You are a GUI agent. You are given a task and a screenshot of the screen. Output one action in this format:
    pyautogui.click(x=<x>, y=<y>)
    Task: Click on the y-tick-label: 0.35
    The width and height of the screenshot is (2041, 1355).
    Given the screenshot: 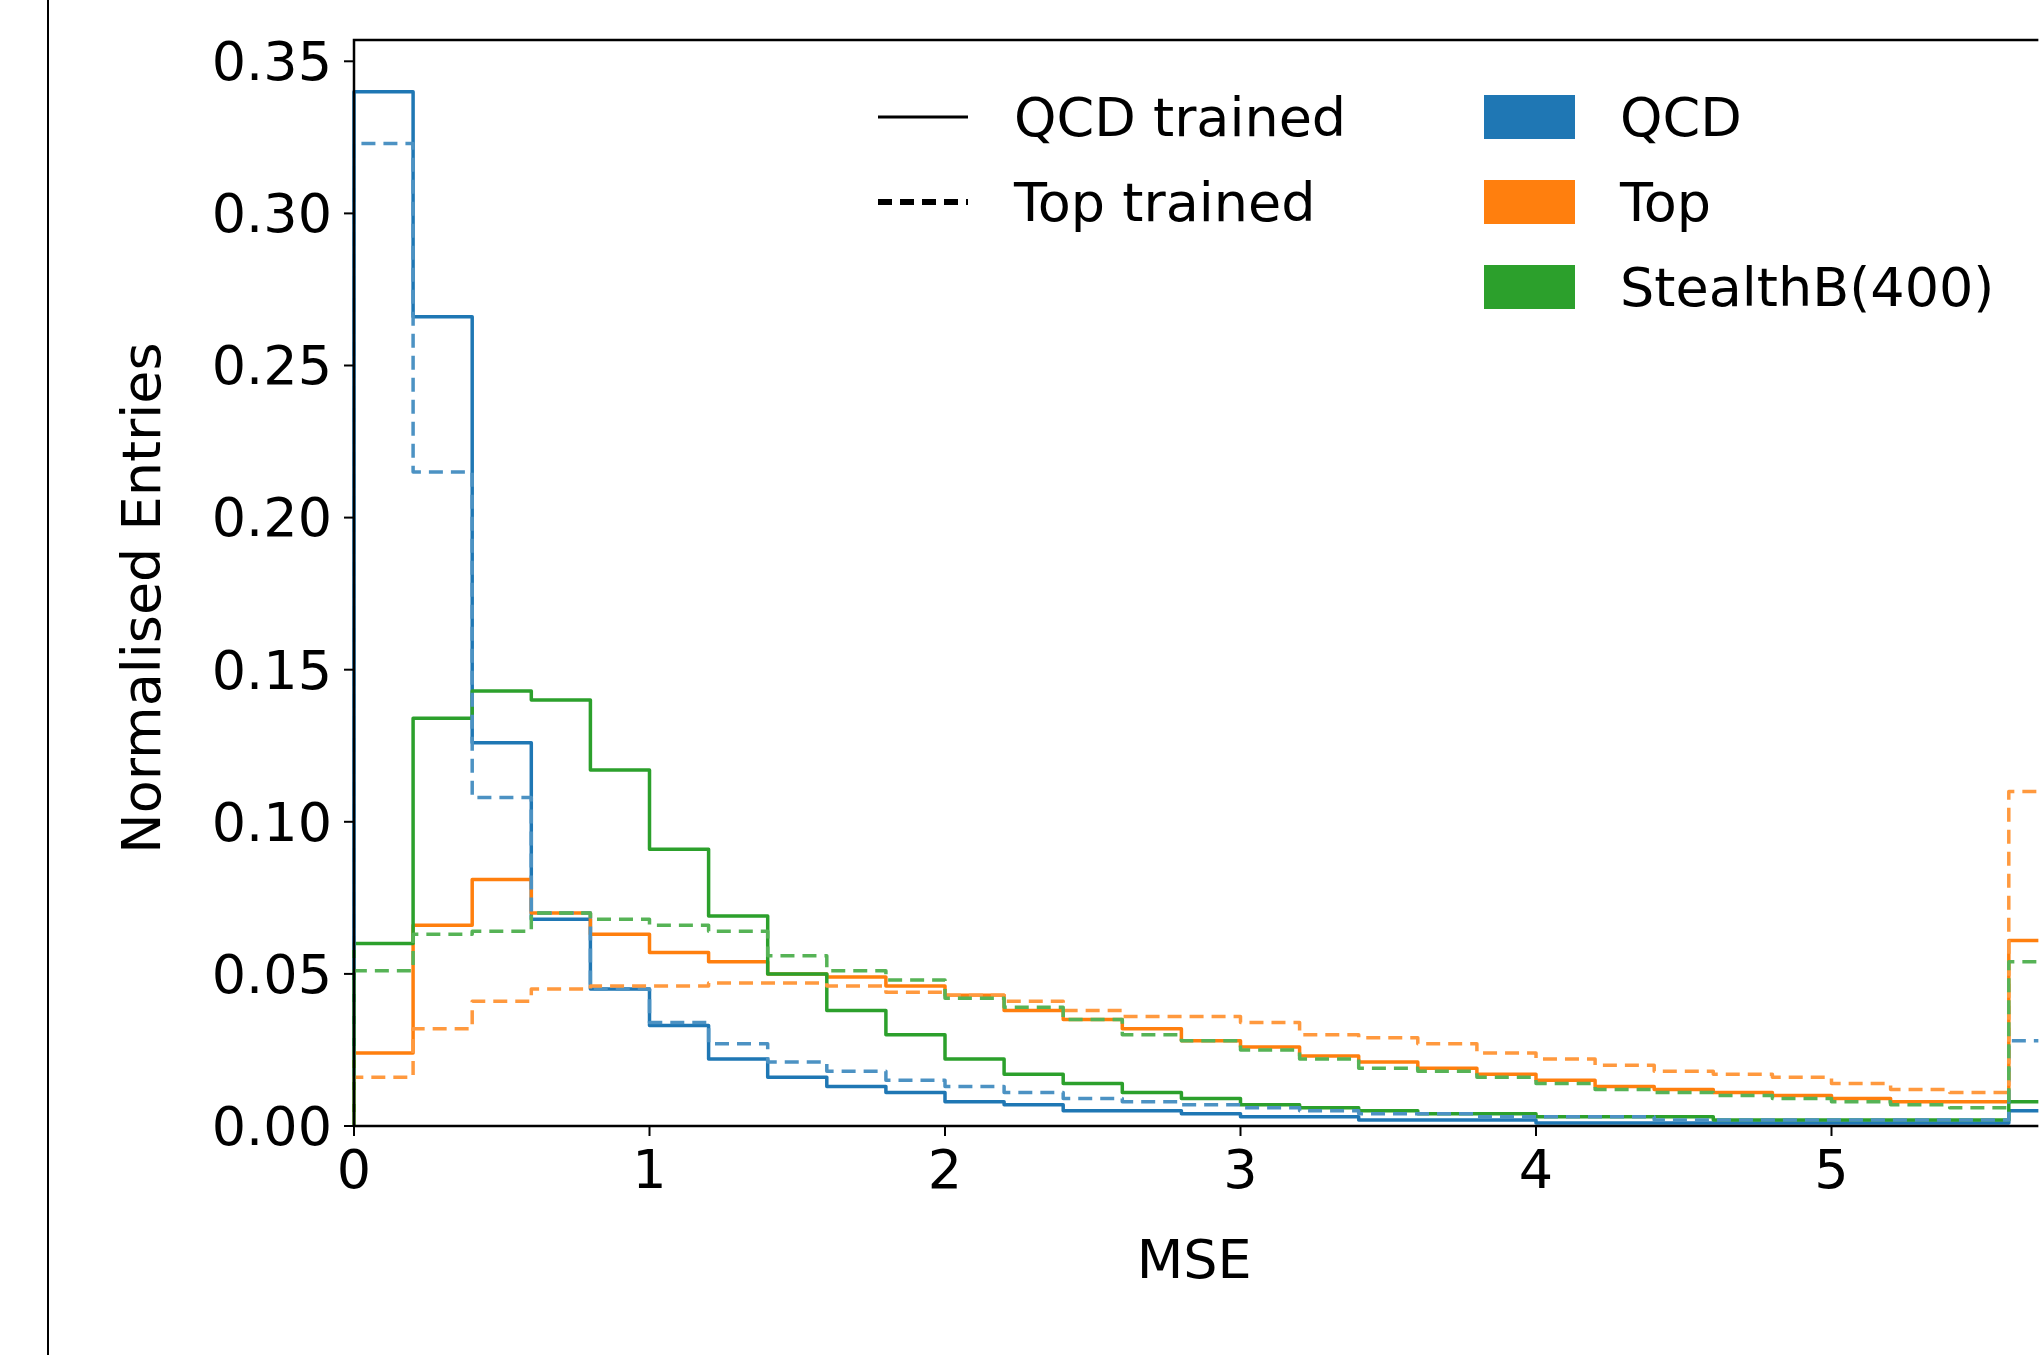 What is the action you would take?
    pyautogui.click(x=271, y=62)
    